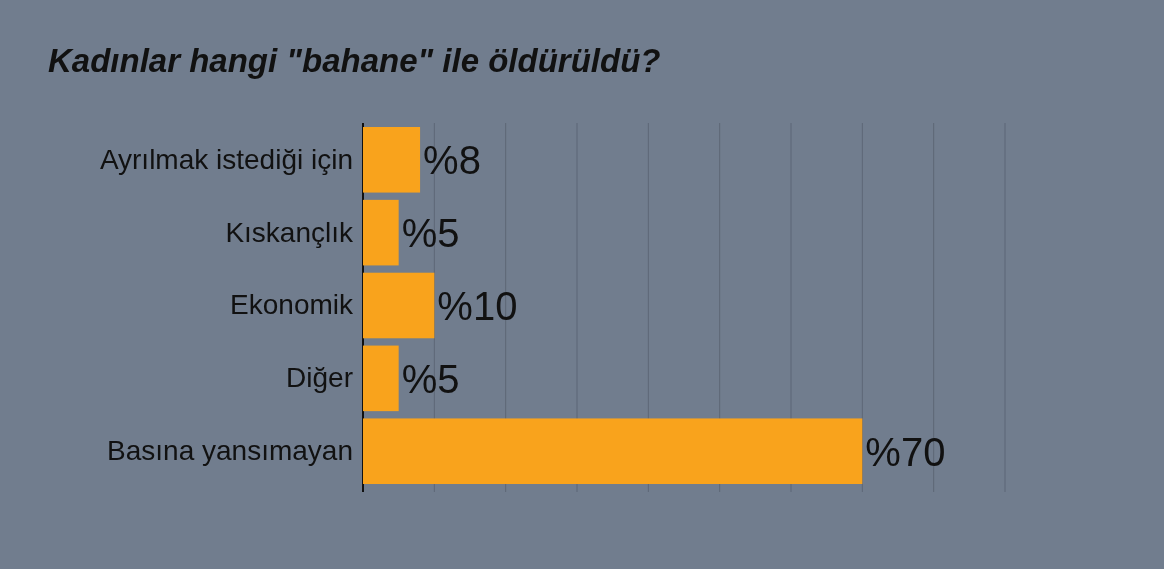 The height and width of the screenshot is (569, 1164). I want to click on data-label: %70, so click(905, 451).